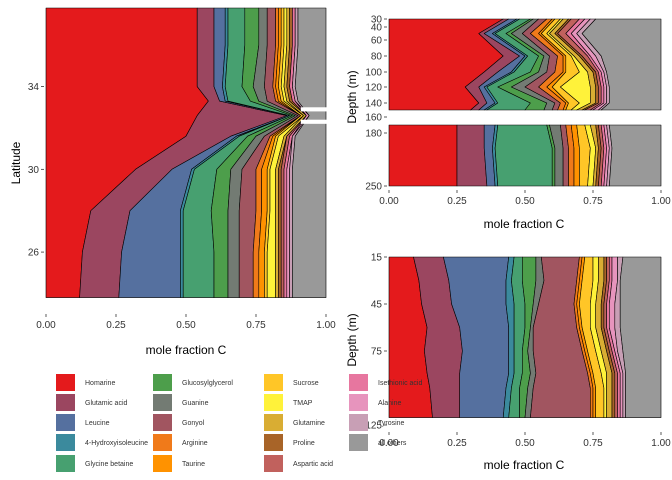 This screenshot has width=672, height=480. I want to click on legend-label: Proline, so click(304, 443).